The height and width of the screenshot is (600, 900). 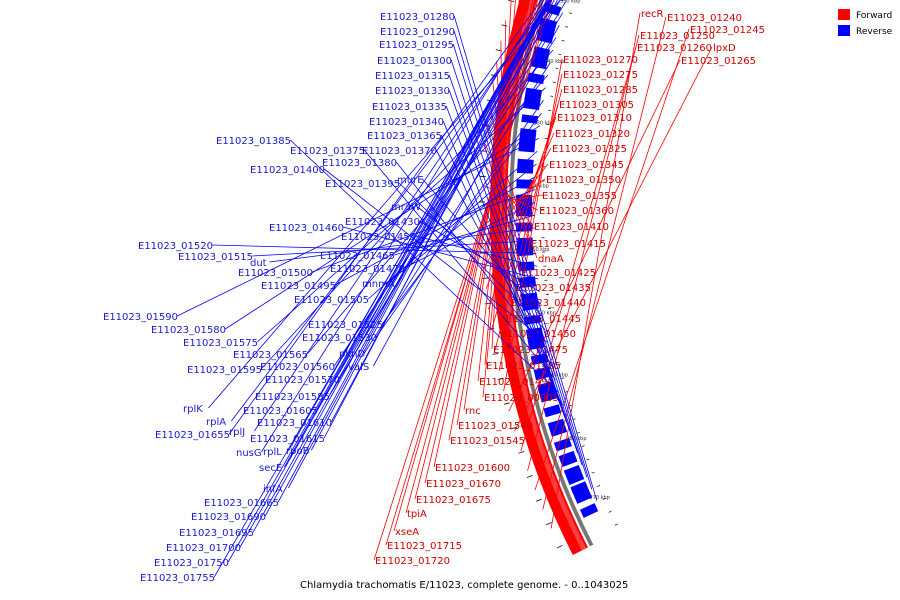 What do you see at coordinates (378, 237) in the screenshot?
I see `reverse-gene-label: E11023_01455` at bounding box center [378, 237].